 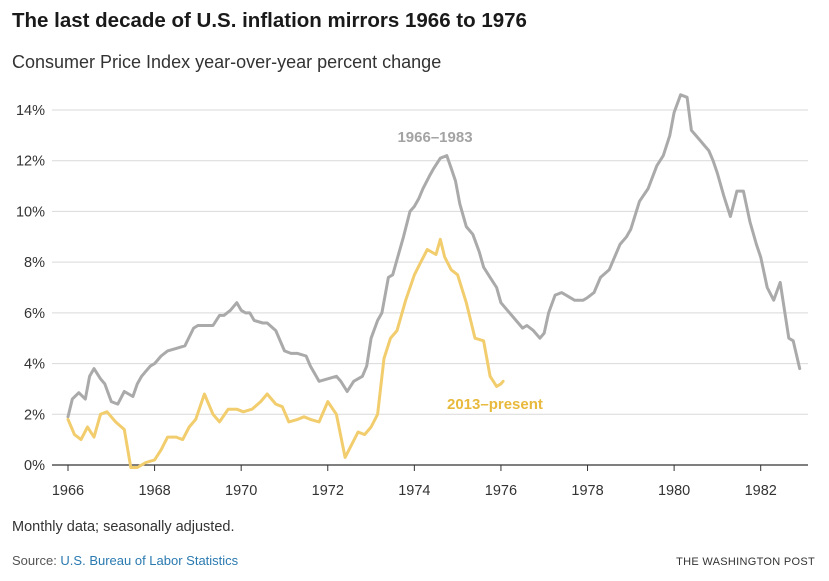 What do you see at coordinates (34, 415) in the screenshot?
I see `y-tick-label: 2%` at bounding box center [34, 415].